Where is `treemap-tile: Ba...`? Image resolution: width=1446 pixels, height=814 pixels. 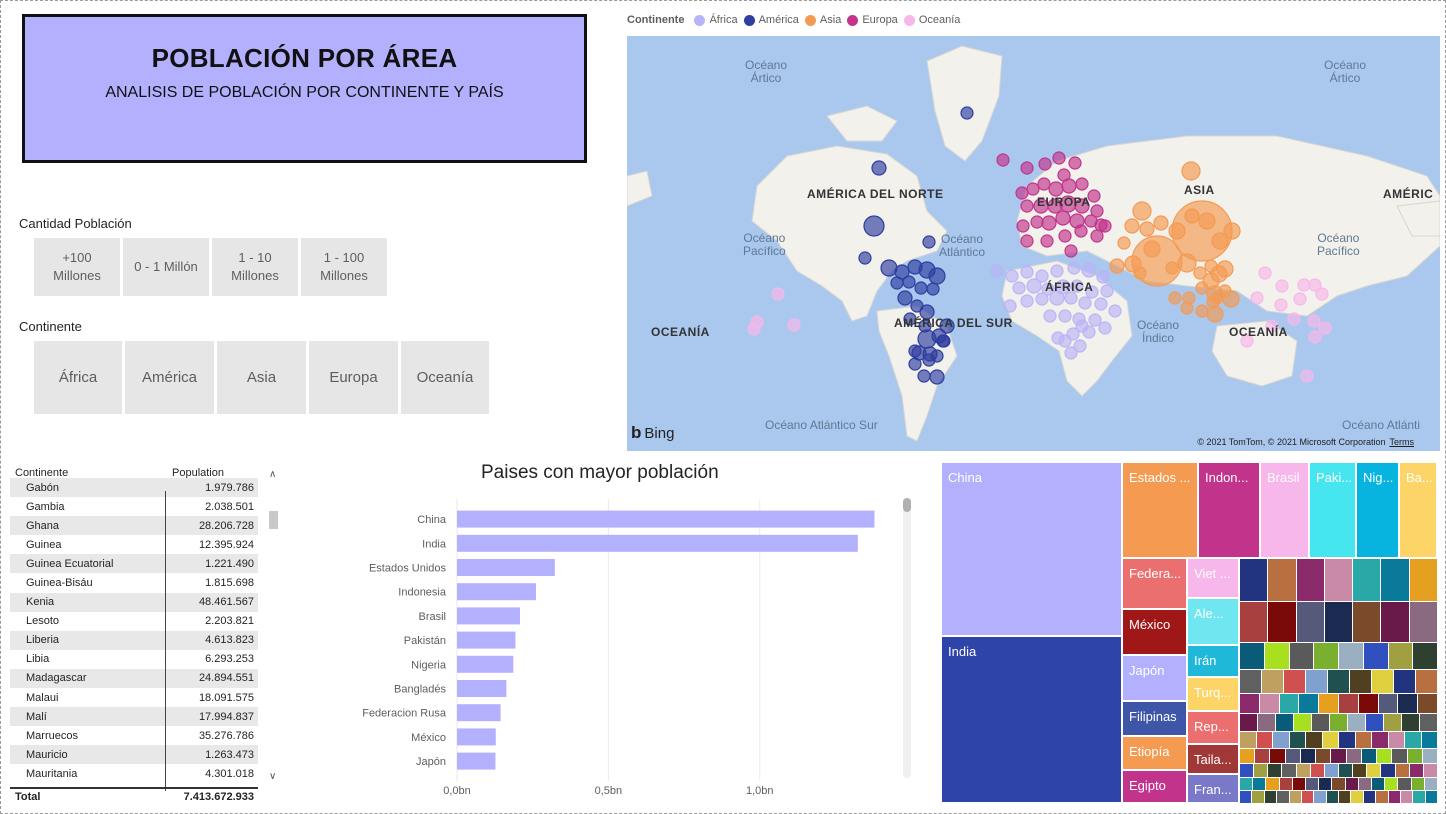 treemap-tile: Ba... is located at coordinates (1419, 511).